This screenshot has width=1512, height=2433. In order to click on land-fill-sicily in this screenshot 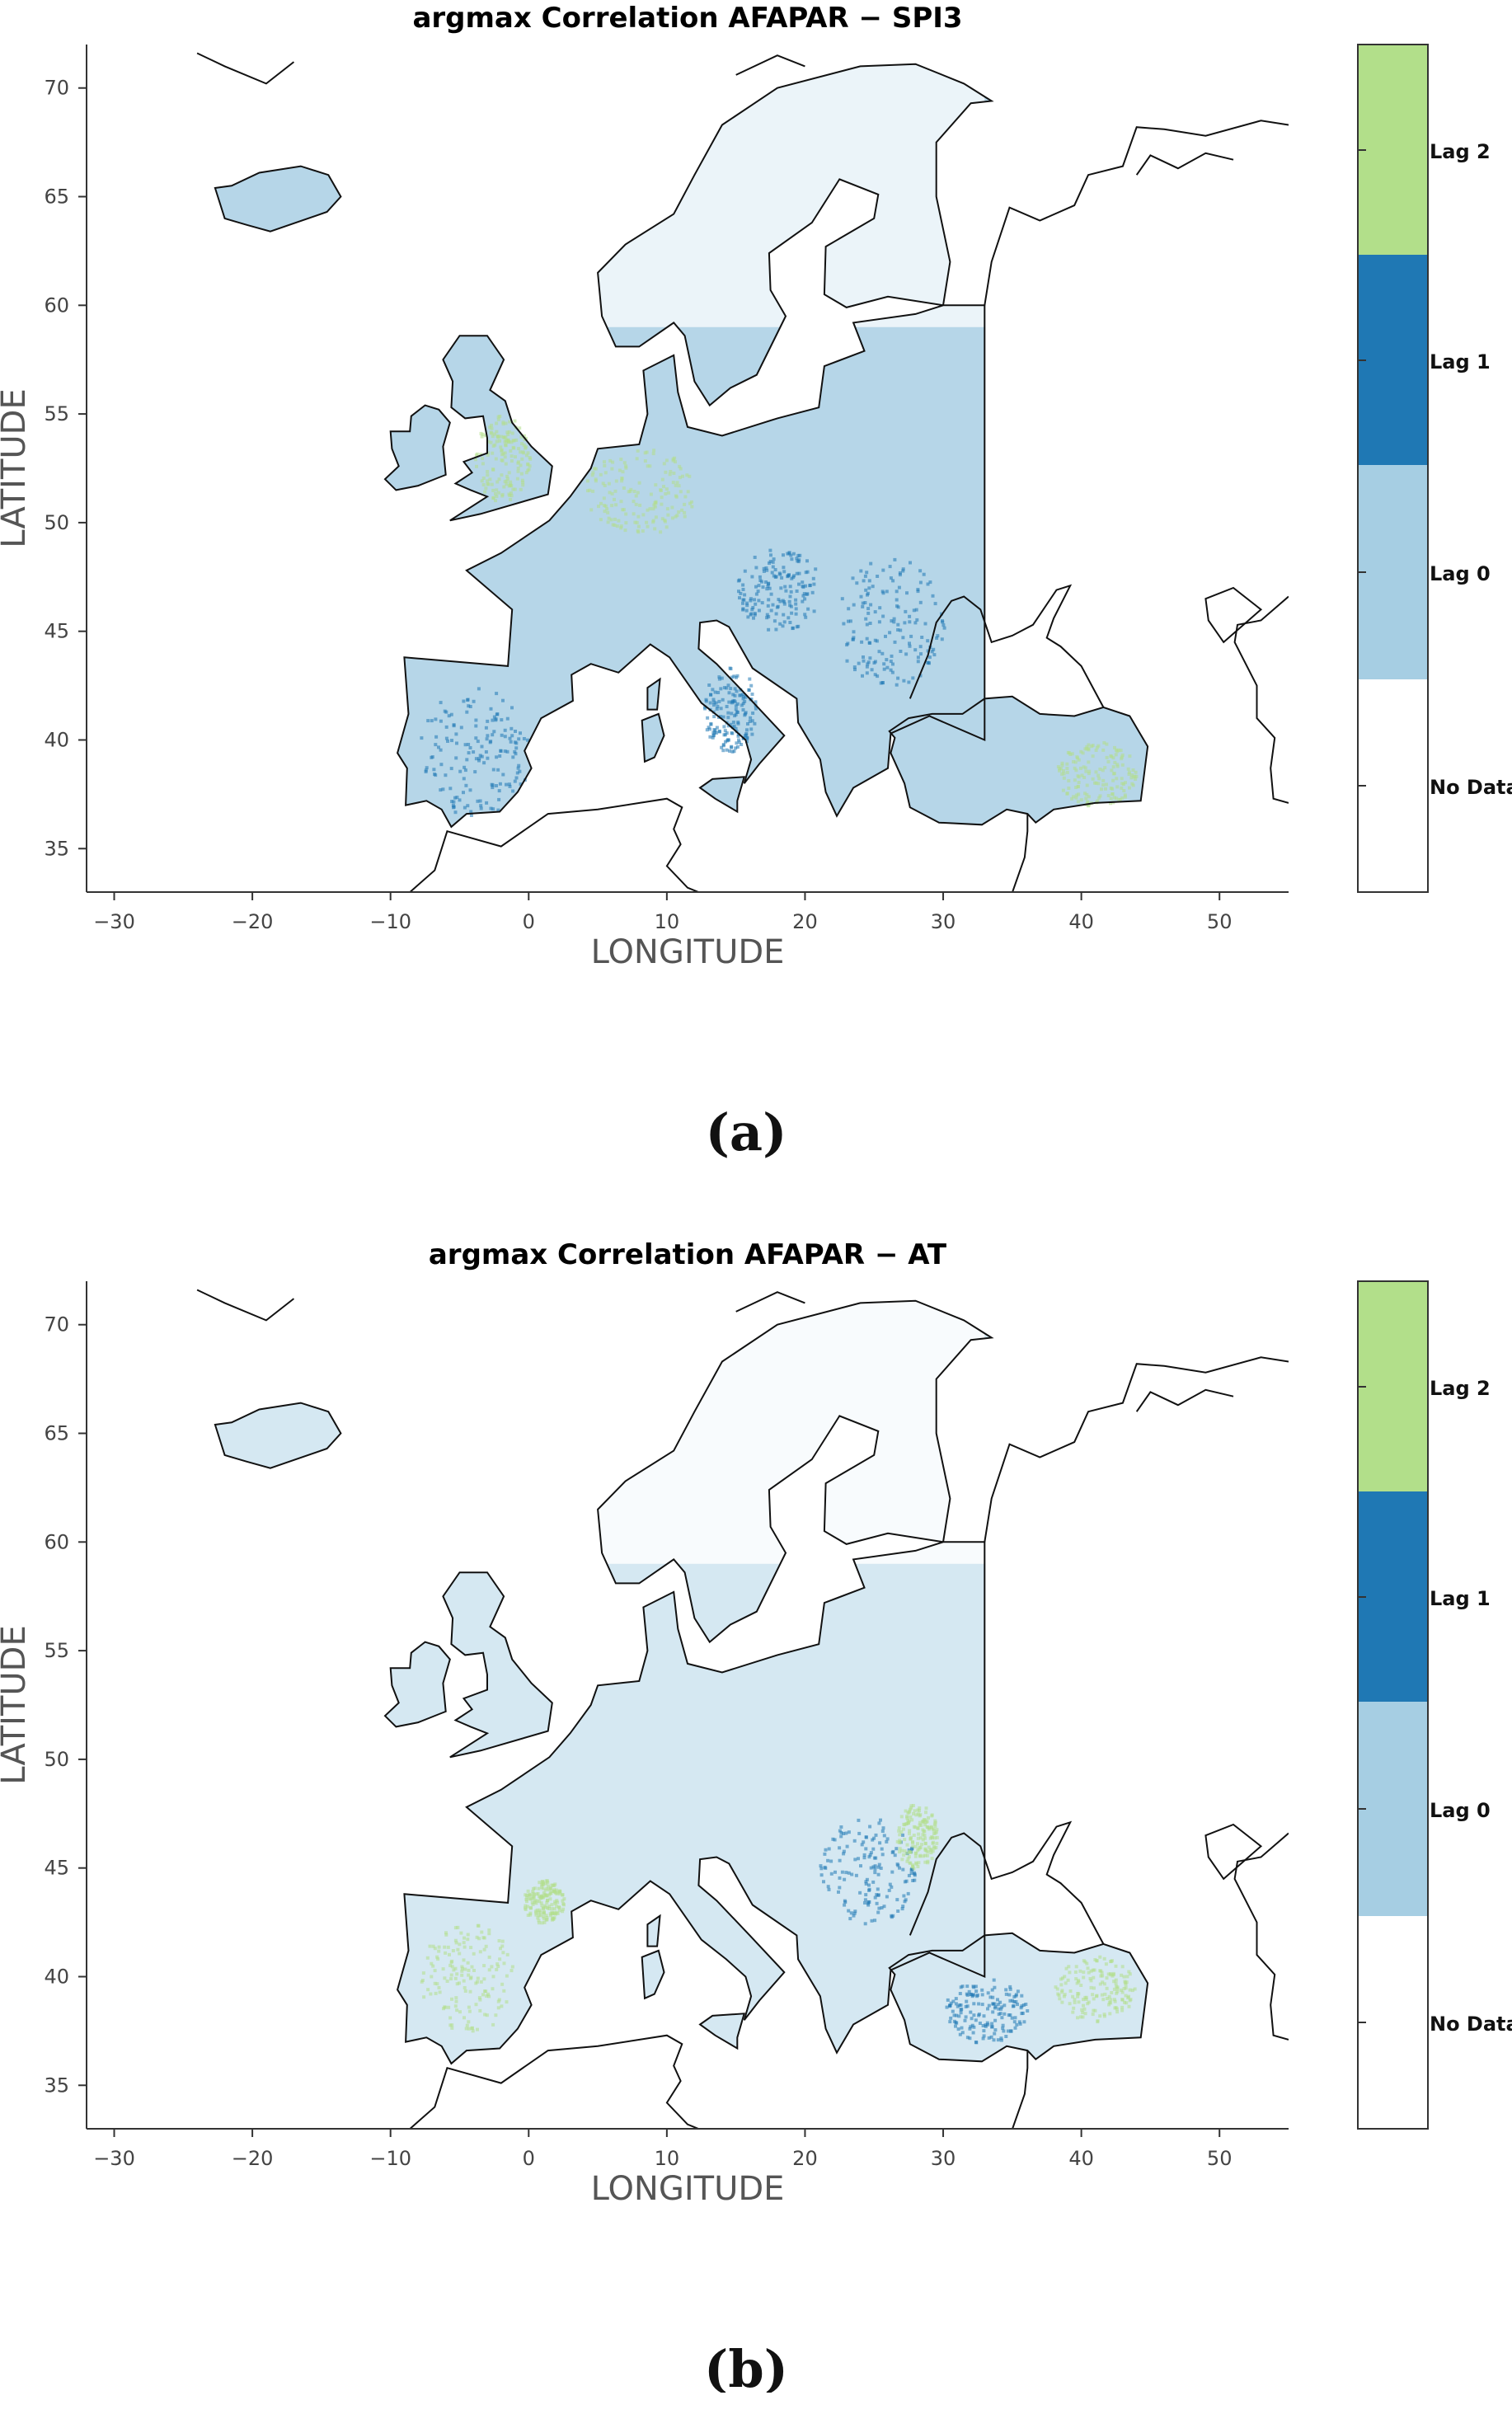, I will do `click(722, 2031)`.